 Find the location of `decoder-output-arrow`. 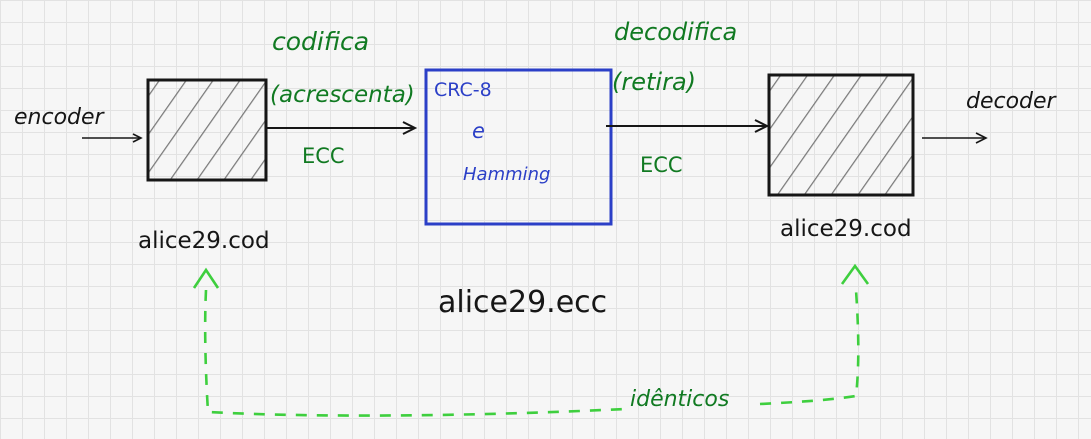

decoder-output-arrow is located at coordinates (955, 138).